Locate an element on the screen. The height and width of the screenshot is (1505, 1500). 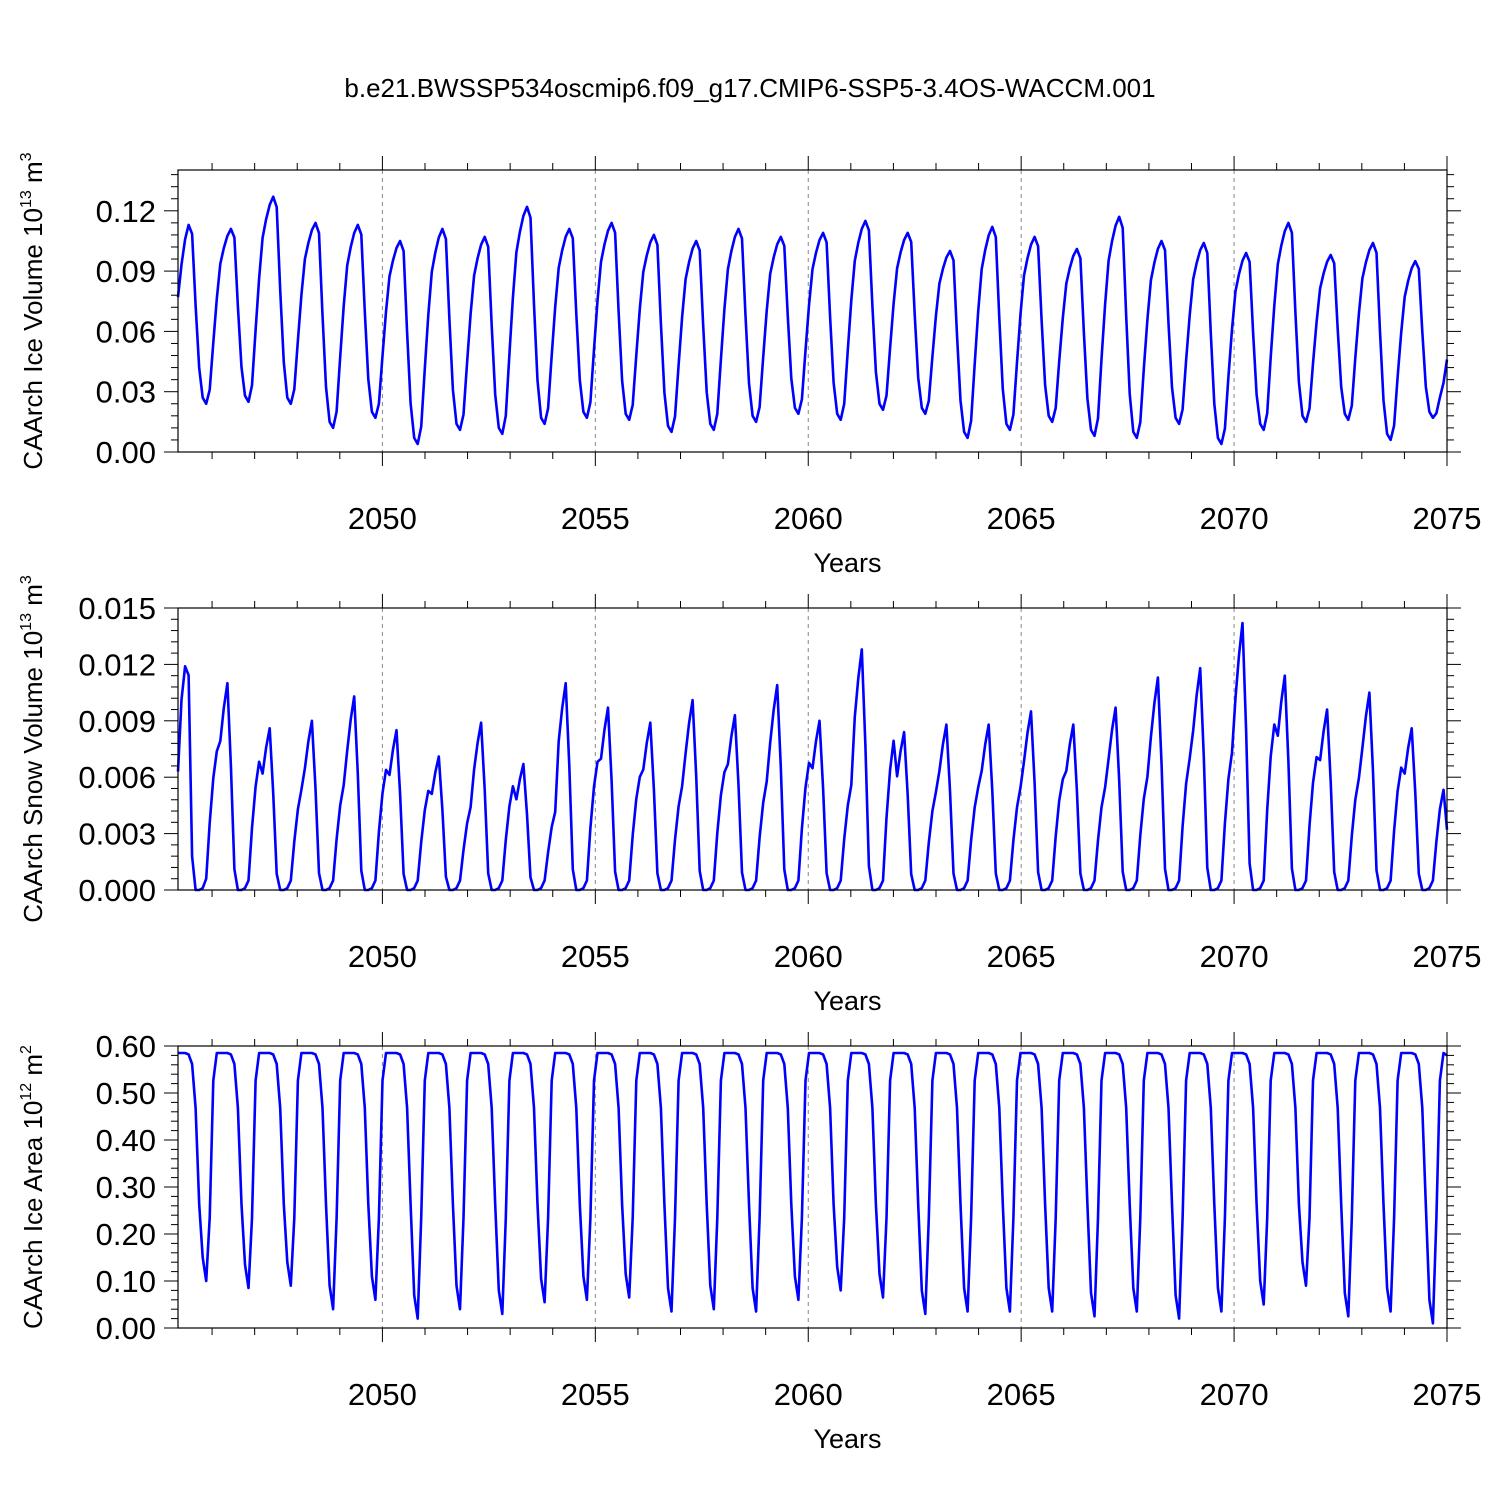
y-axis-label-text: CAArch Snow Volume 10 is located at coordinates (33, 777).